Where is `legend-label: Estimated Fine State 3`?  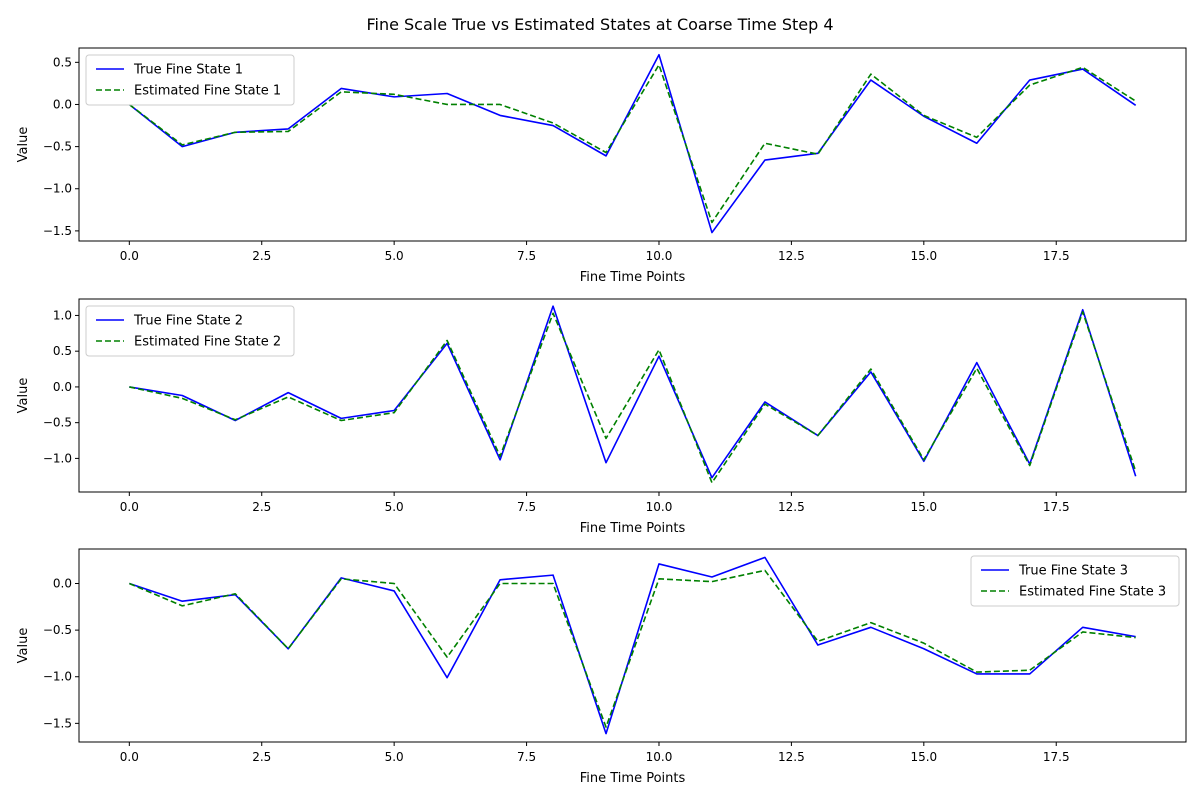 legend-label: Estimated Fine State 3 is located at coordinates (1092, 592).